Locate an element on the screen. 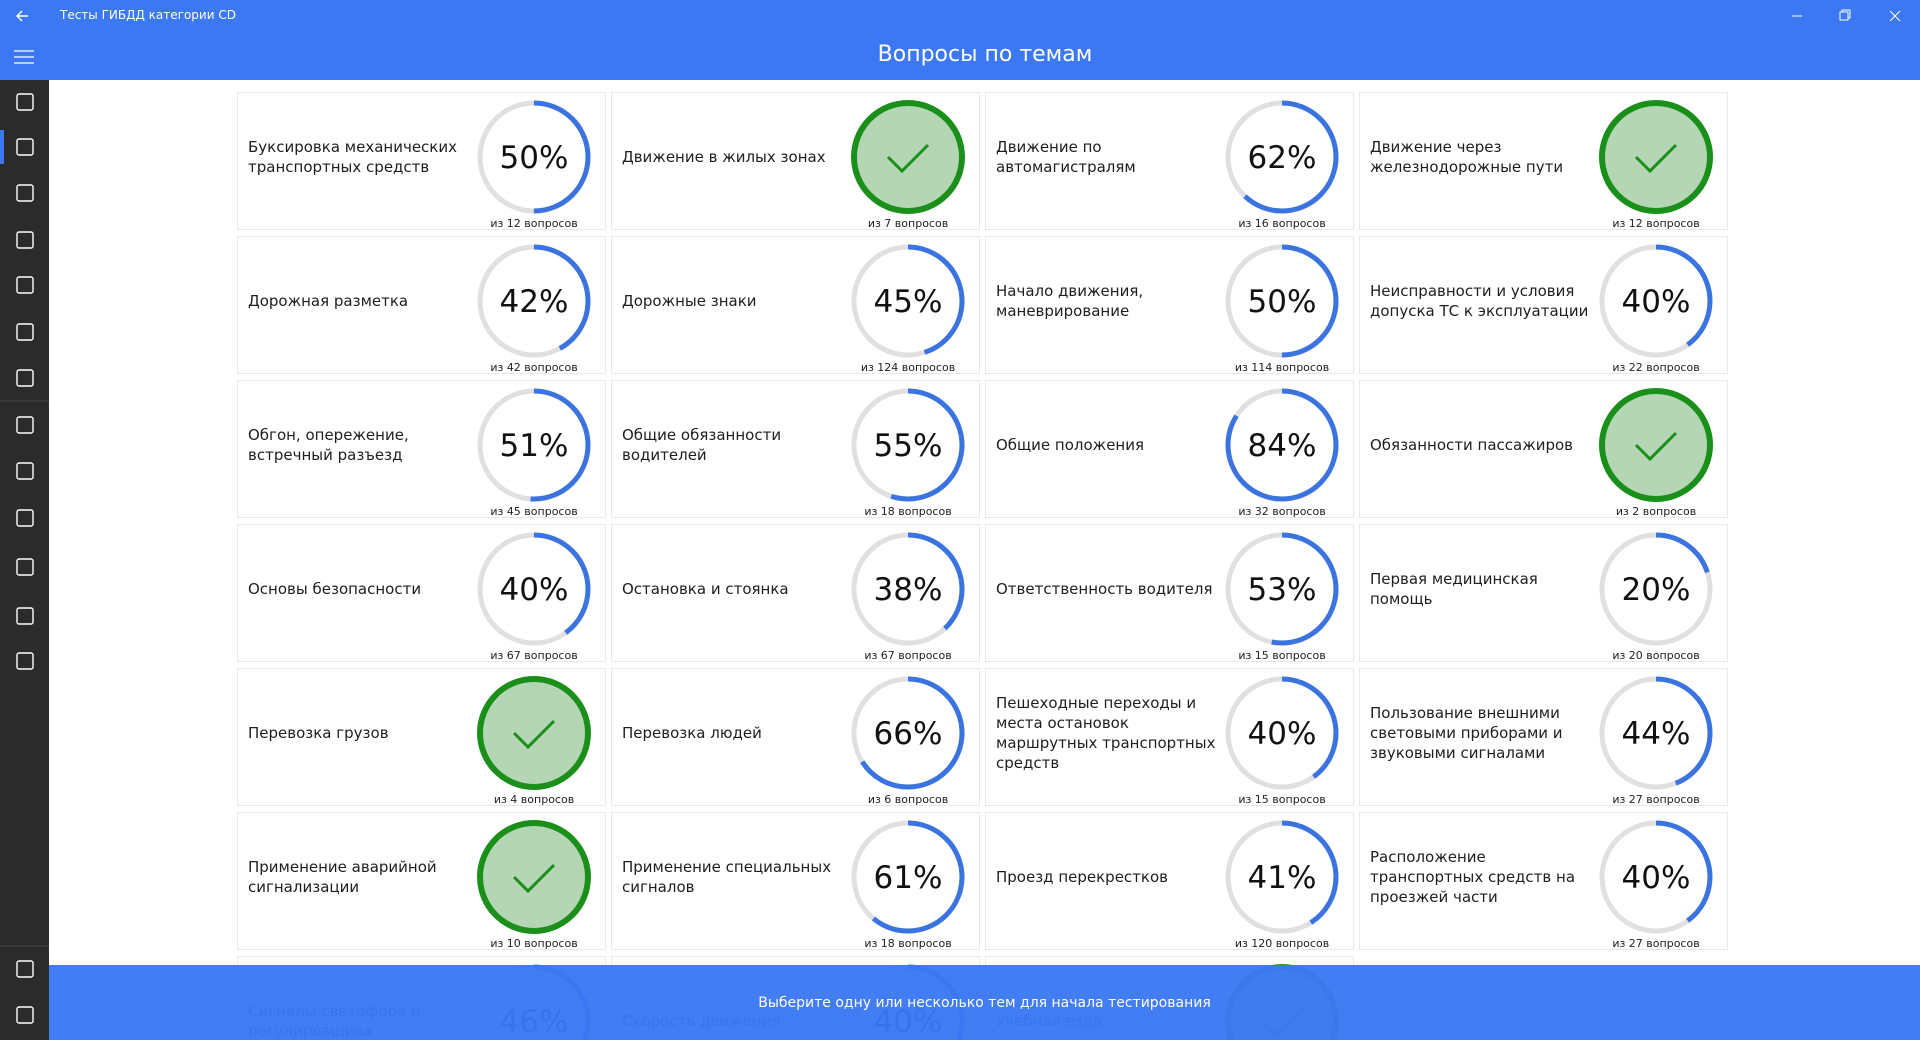 The width and height of the screenshot is (1920, 1044). topic-card: Дорожная разметка 42% из 42 вопросов is located at coordinates (421, 305).